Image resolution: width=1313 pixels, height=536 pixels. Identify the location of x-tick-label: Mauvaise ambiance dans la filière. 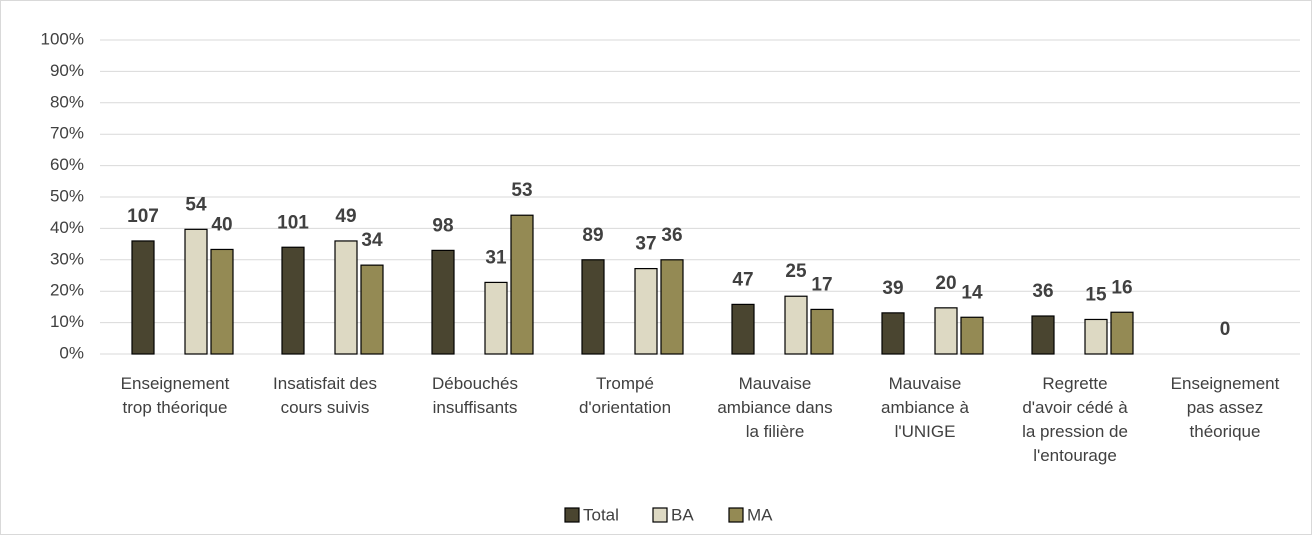
(774, 407).